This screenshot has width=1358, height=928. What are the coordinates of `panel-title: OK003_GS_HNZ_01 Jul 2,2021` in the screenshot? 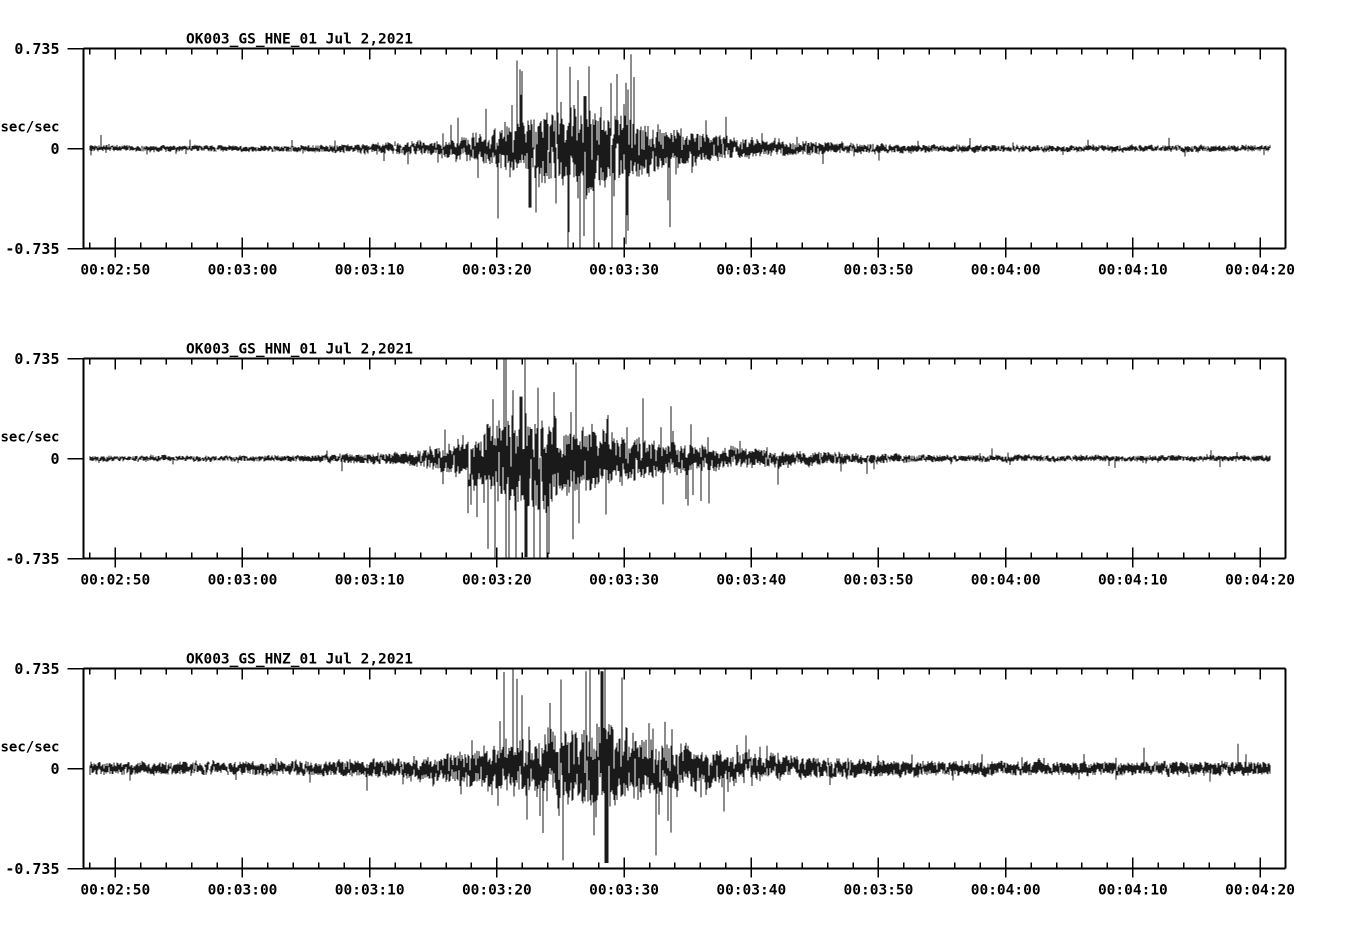 It's located at (299, 660).